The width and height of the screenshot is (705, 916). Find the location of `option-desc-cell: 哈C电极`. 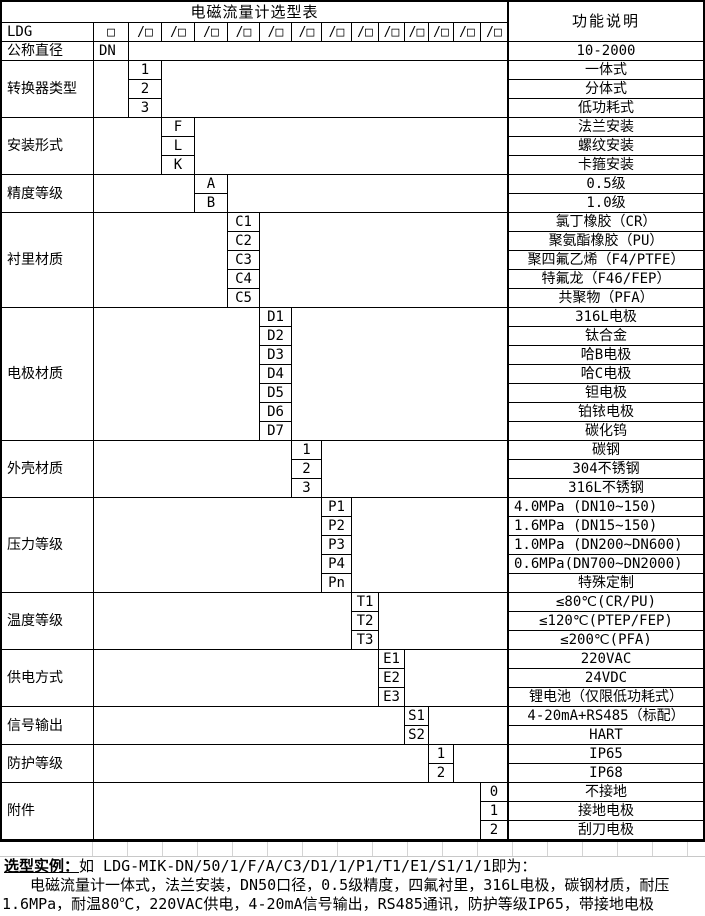

option-desc-cell: 哈C电极 is located at coordinates (605, 374).